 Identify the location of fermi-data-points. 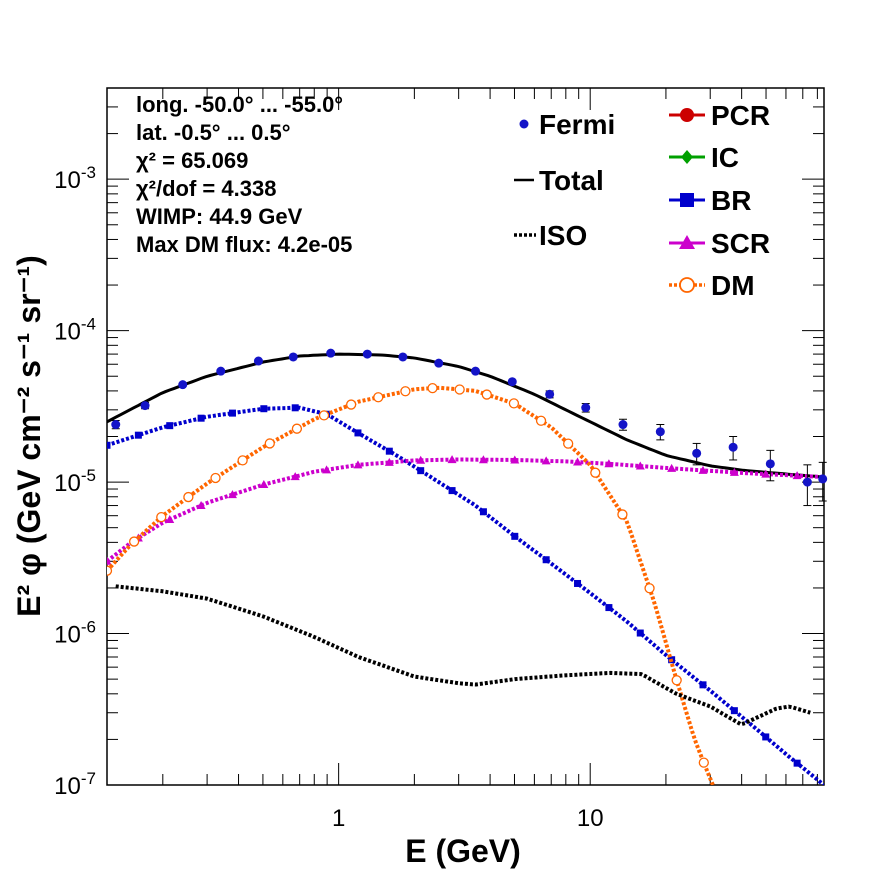
(469, 427).